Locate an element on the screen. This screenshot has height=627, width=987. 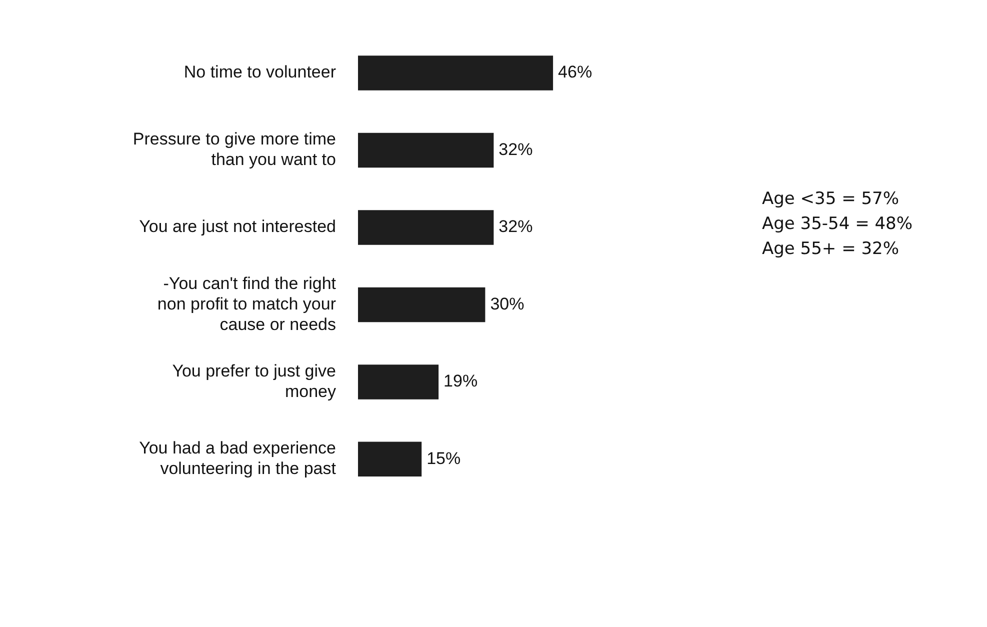
data-label: 46% is located at coordinates (575, 72).